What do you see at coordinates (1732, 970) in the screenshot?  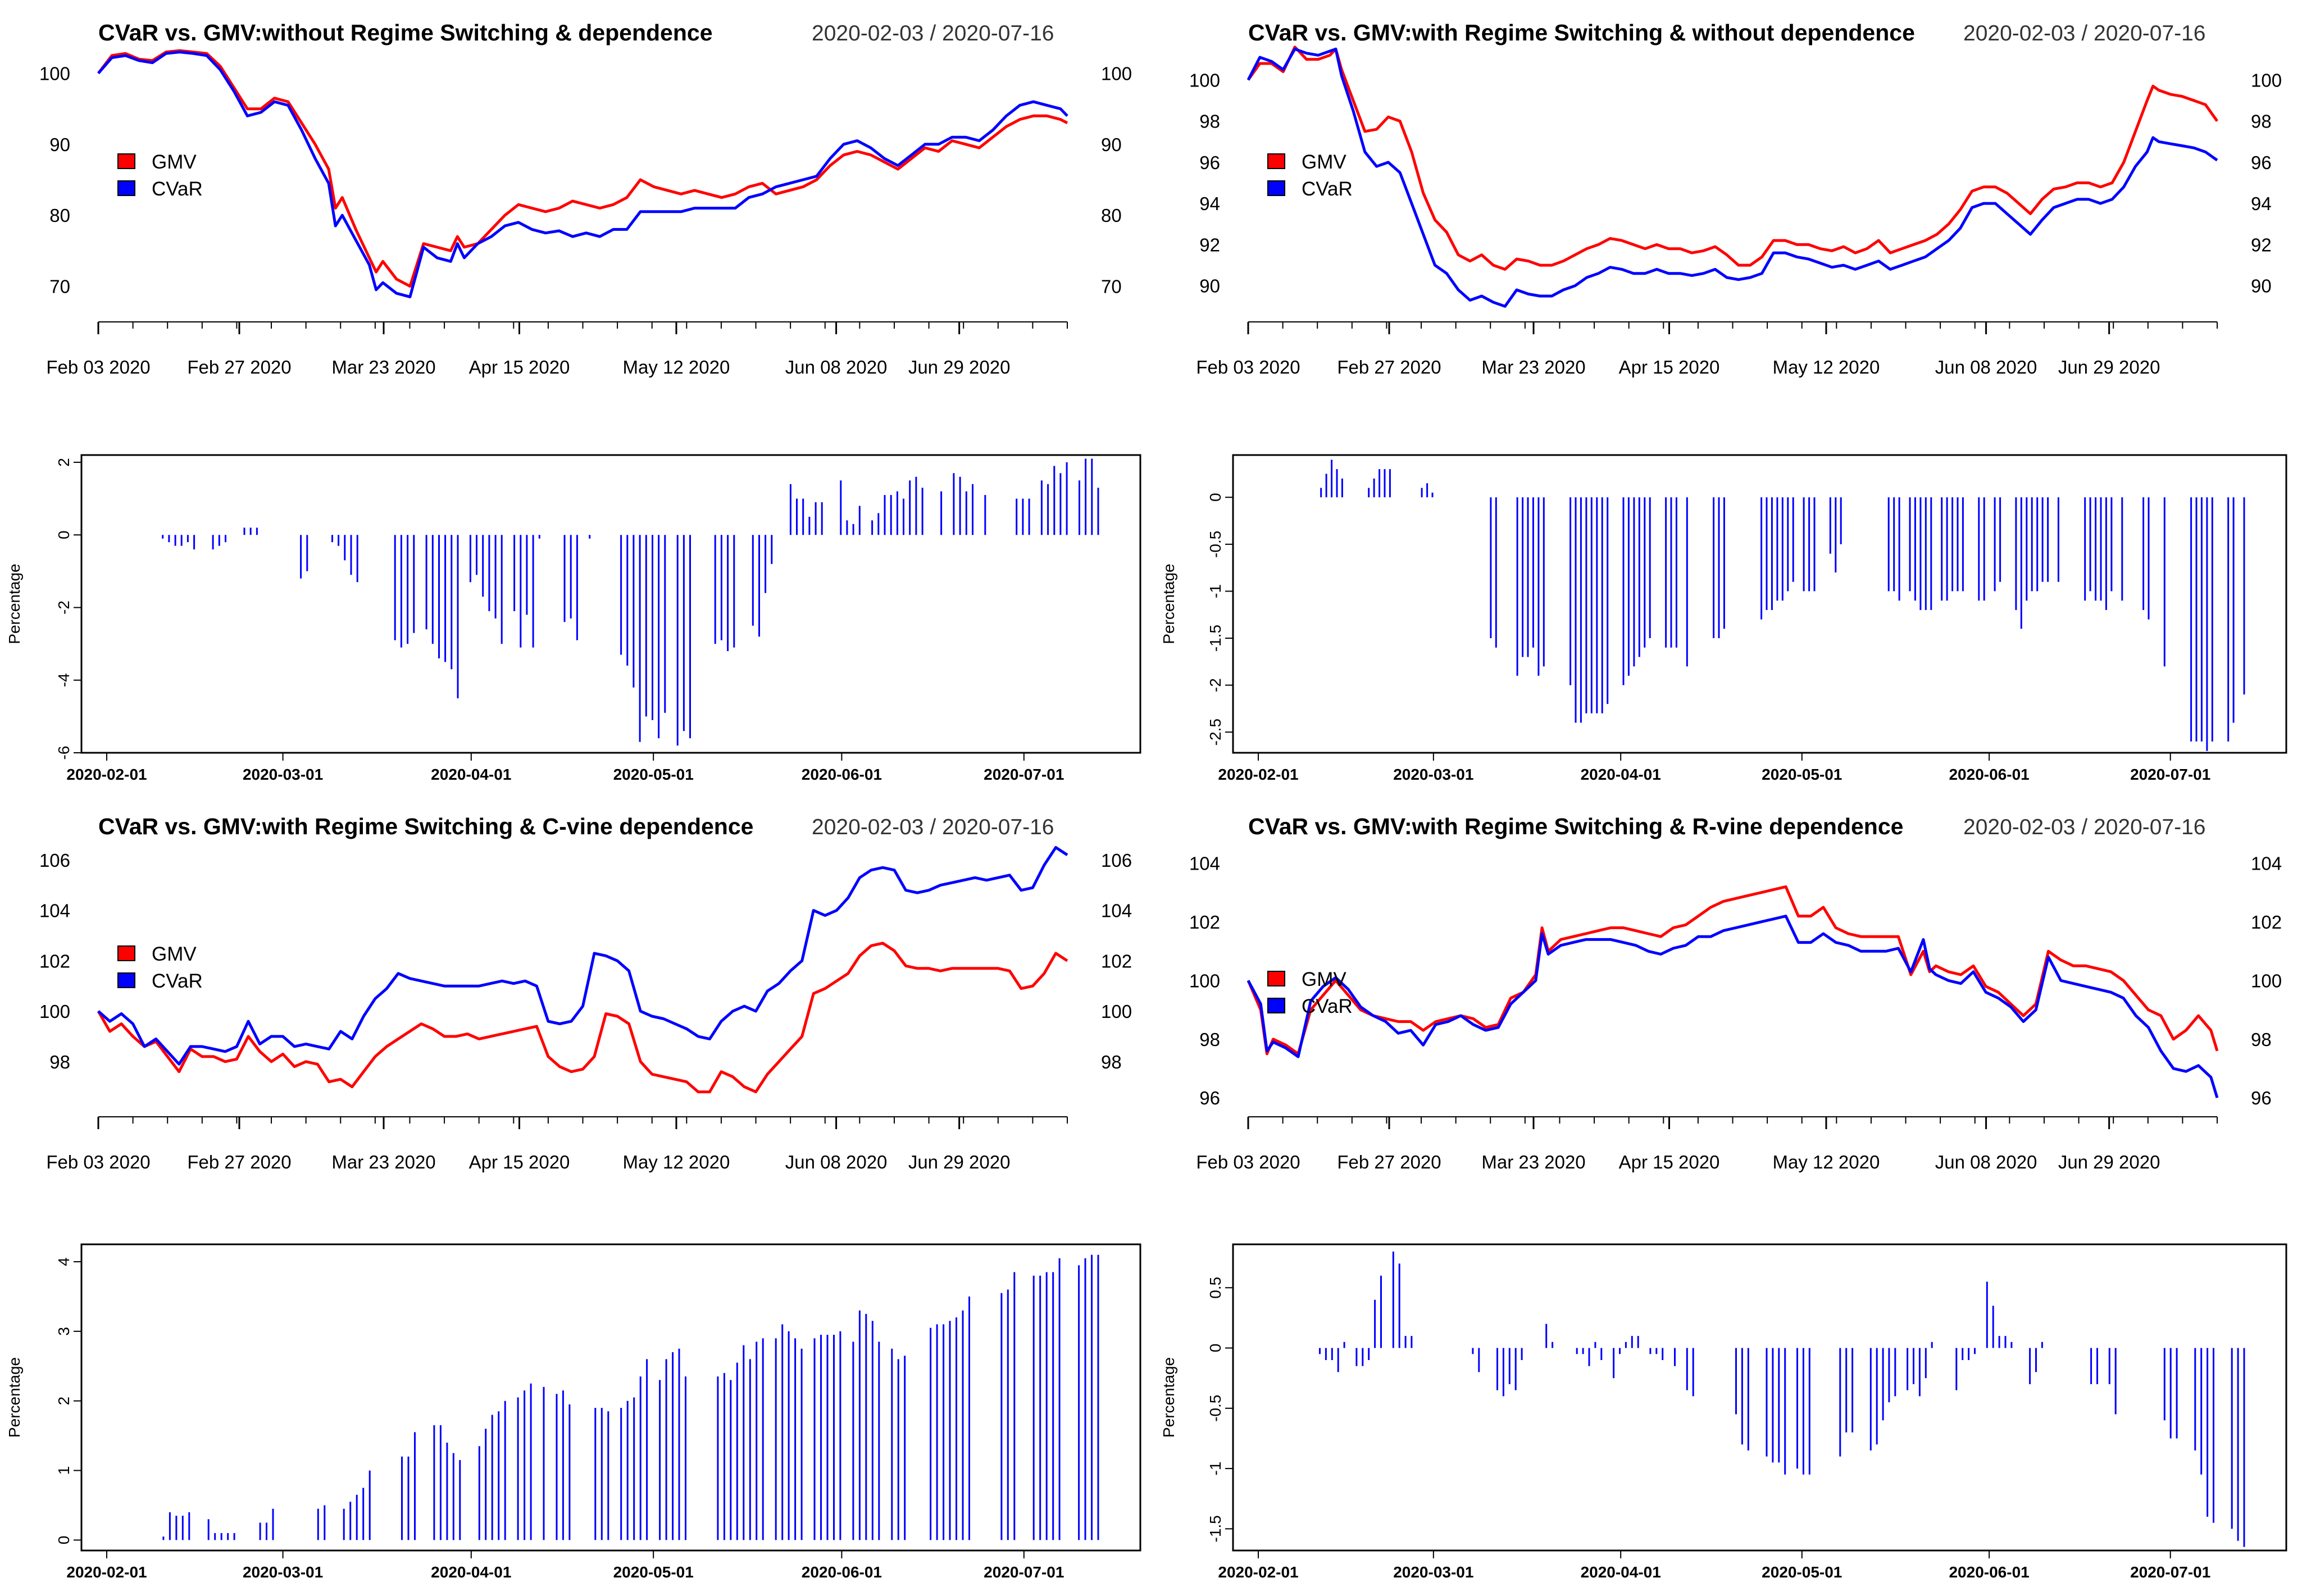 I see `series-line-gmv` at bounding box center [1732, 970].